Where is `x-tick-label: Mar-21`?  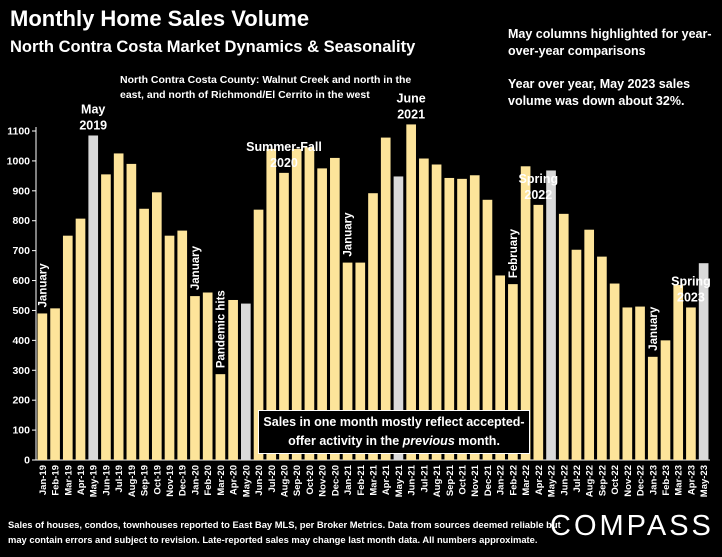
x-tick-label: Mar-21 is located at coordinates (374, 479).